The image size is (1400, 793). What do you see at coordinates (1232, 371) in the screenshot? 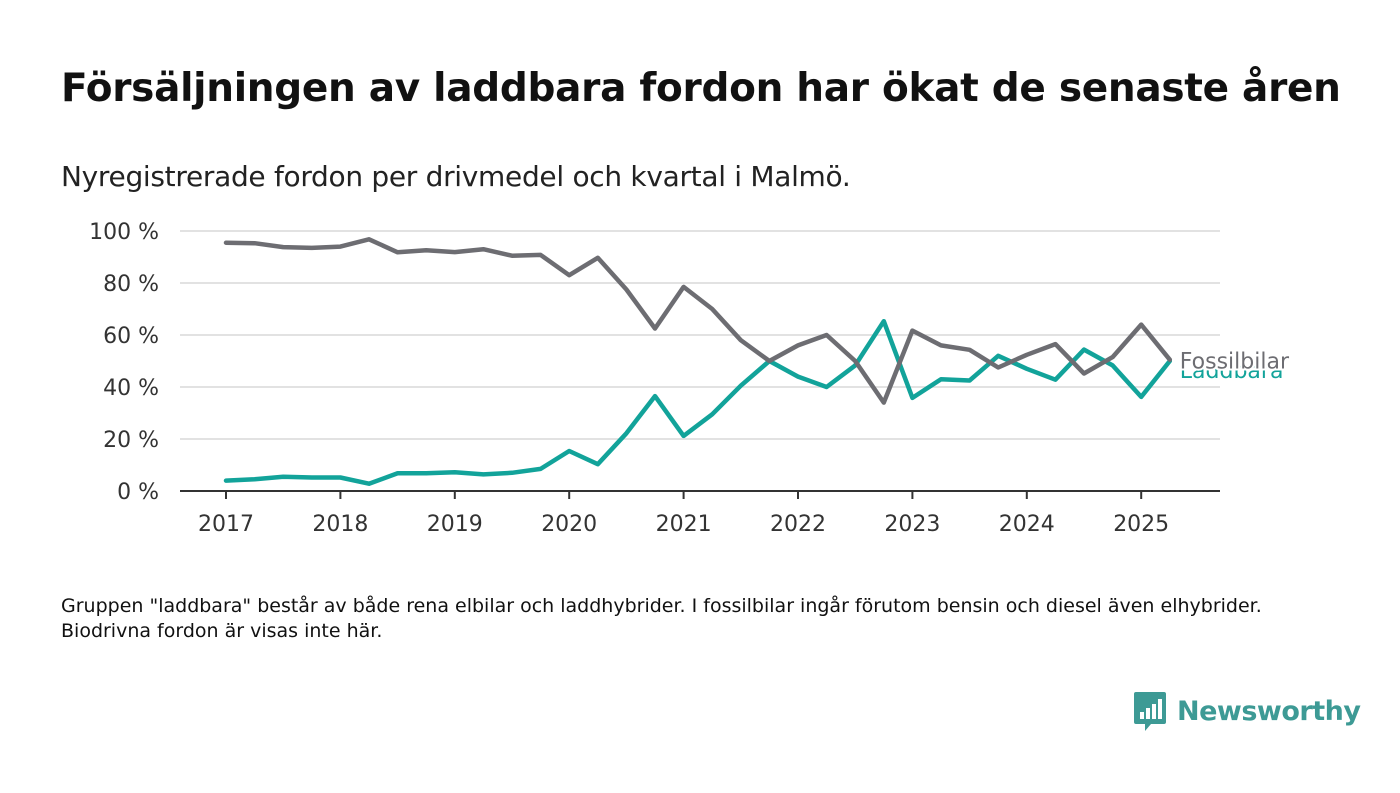
I see `series-label-laddbara: Laddbara` at bounding box center [1232, 371].